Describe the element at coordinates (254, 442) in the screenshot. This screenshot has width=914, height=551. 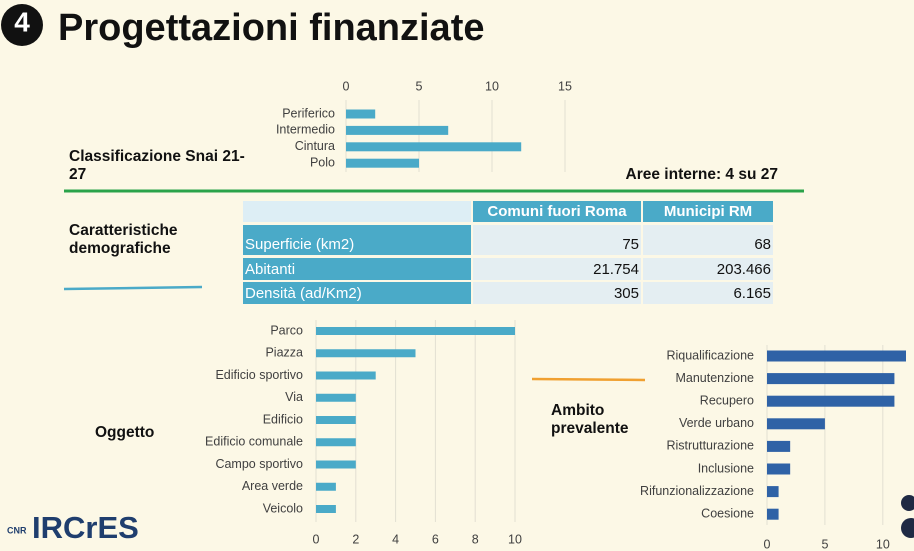
I see `y-tick-label: Edificio comunale` at that location.